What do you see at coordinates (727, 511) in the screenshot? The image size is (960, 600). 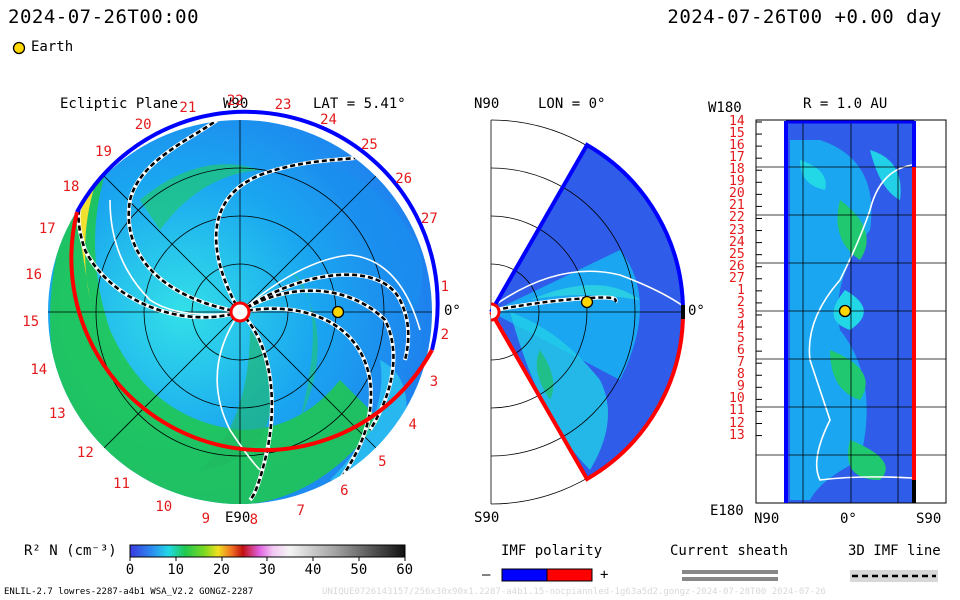 I see `radial-bottom-label: E180` at bounding box center [727, 511].